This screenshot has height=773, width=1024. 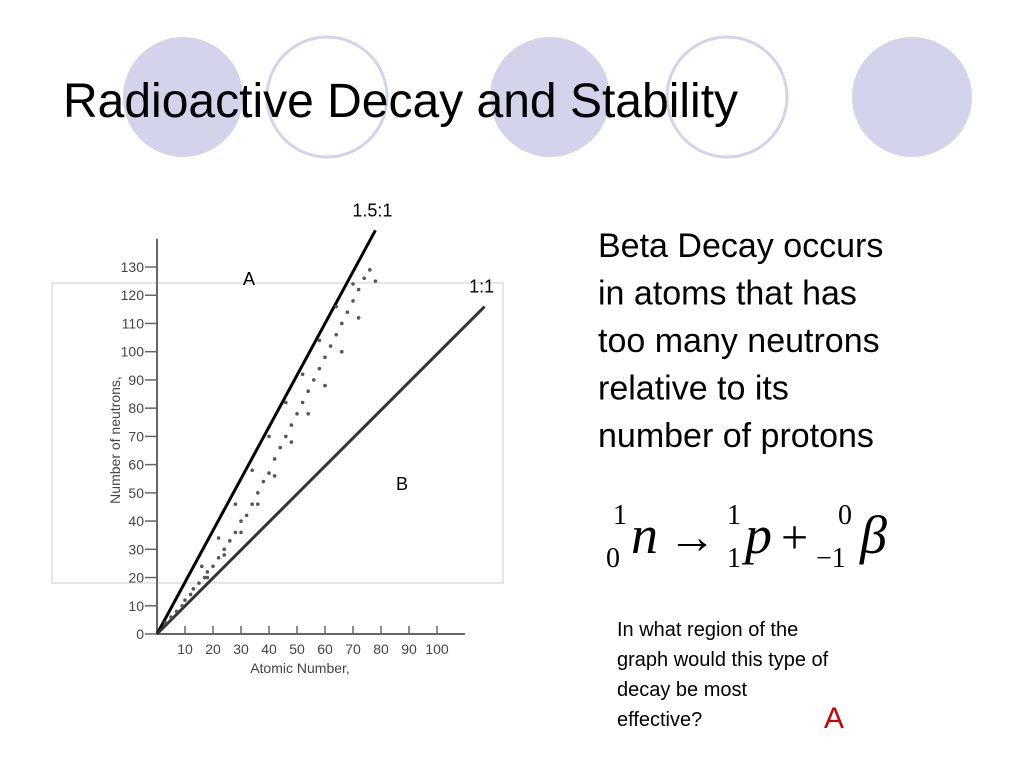 What do you see at coordinates (133, 323) in the screenshot?
I see `y-tick-label: 110` at bounding box center [133, 323].